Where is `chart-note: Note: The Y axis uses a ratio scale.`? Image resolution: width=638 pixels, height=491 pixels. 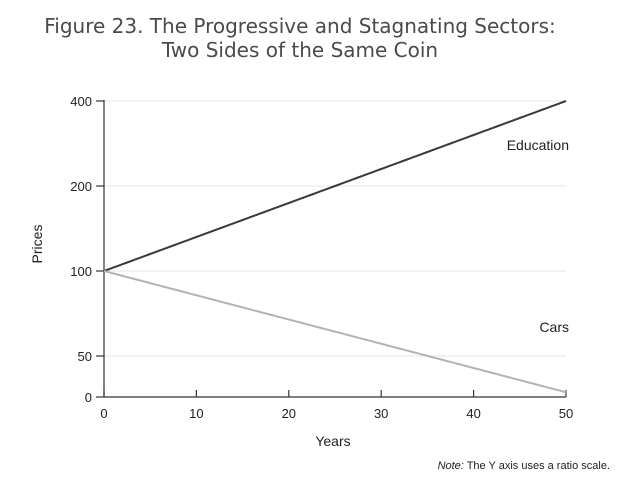 chart-note: Note: The Y axis uses a ratio scale. is located at coordinates (524, 466).